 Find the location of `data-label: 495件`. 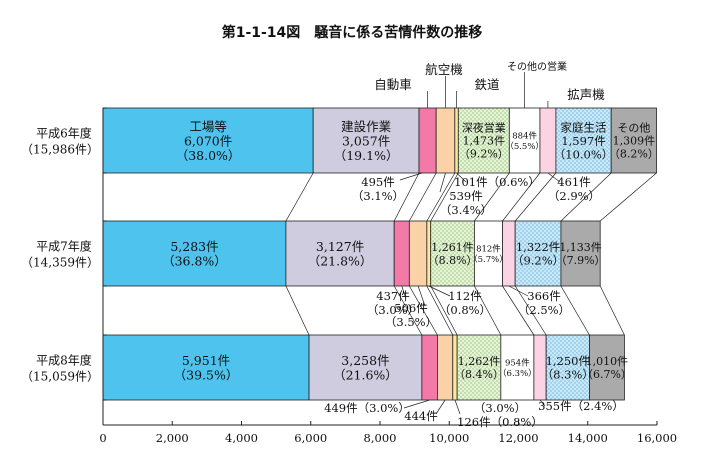

data-label: 495件 is located at coordinates (377, 182).